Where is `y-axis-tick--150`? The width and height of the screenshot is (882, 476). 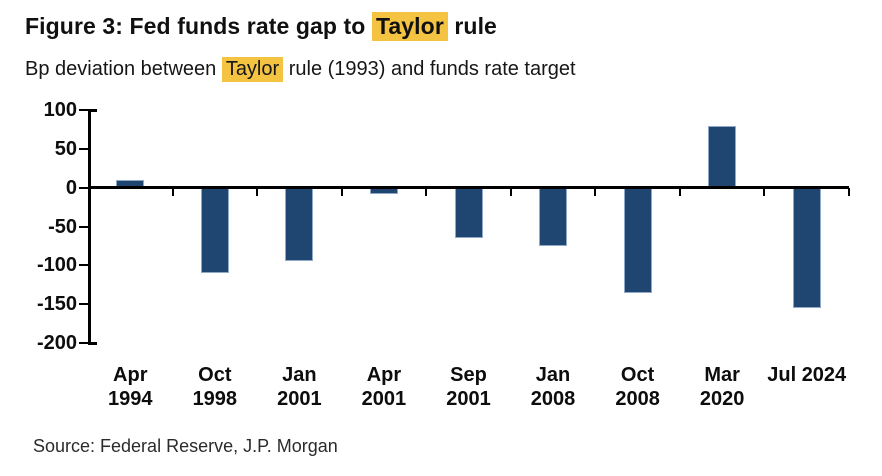 y-axis-tick--150 is located at coordinates (83, 304).